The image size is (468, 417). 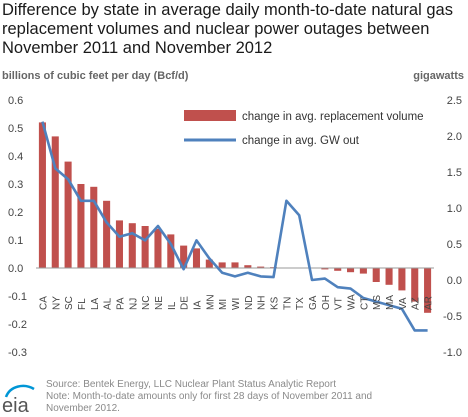 I want to click on category-label: DE, so click(x=185, y=303).